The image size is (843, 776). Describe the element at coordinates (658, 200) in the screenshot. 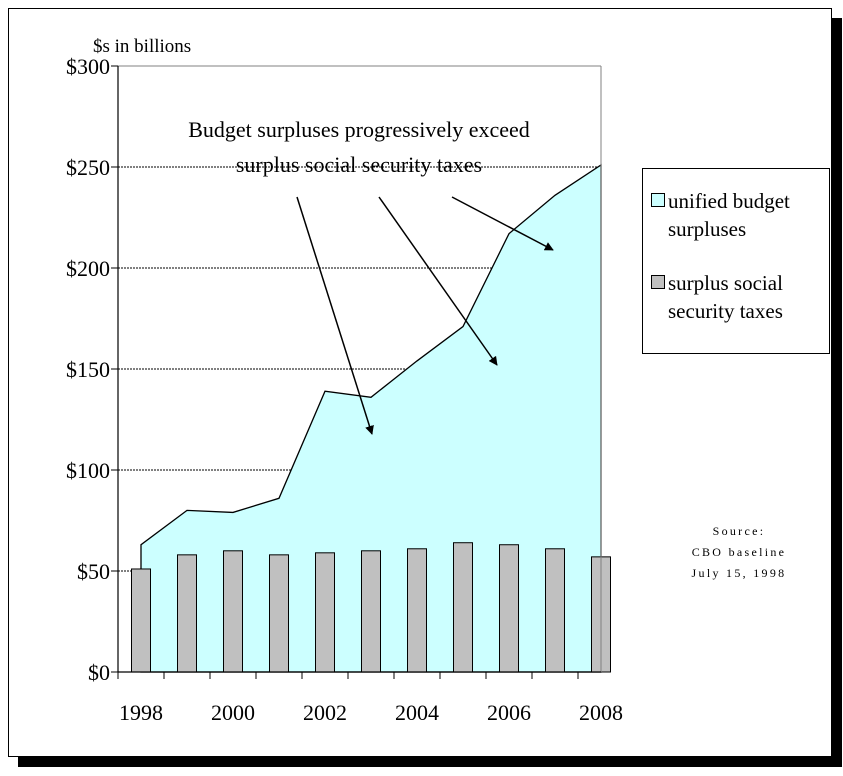

I see `legend-swatch-unified-budget-surpluses` at that location.